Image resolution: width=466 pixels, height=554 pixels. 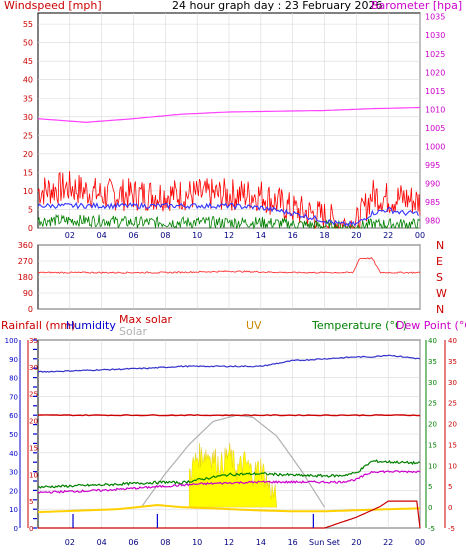 What do you see at coordinates (356, 542) in the screenshot?
I see `time-tick: 20` at bounding box center [356, 542].